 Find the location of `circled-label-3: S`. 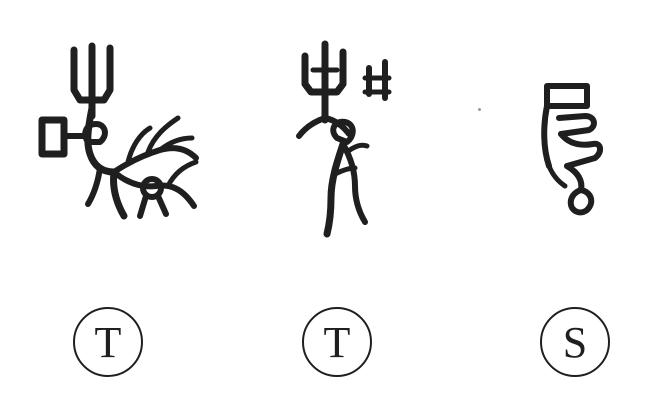

circled-label-3: S is located at coordinates (575, 342).